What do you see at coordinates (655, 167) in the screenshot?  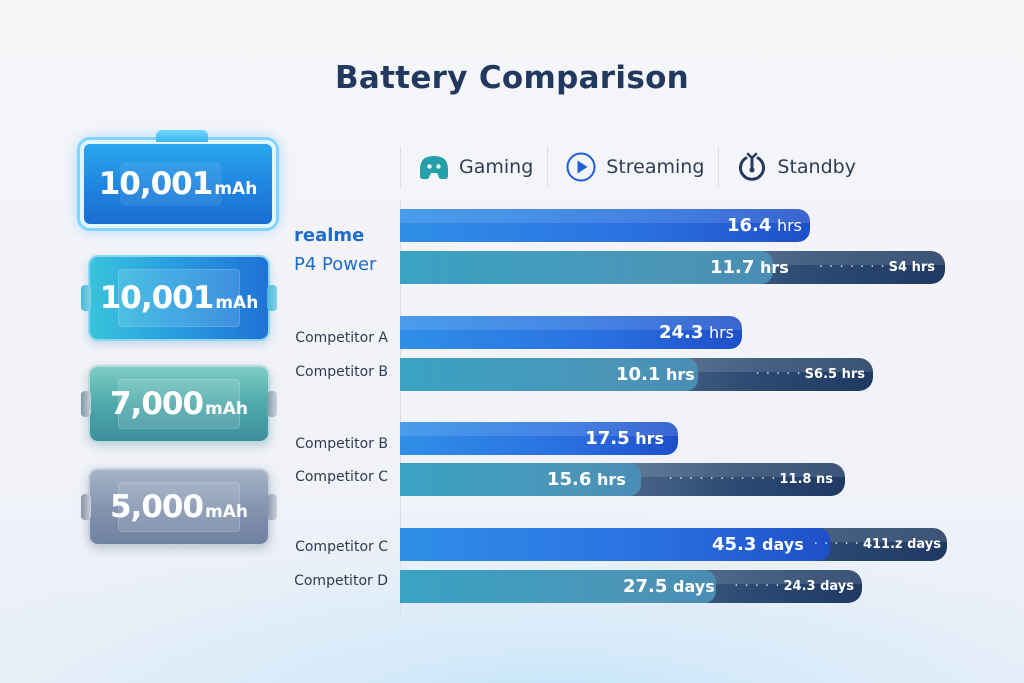 I see `legend-label: Streaming` at bounding box center [655, 167].